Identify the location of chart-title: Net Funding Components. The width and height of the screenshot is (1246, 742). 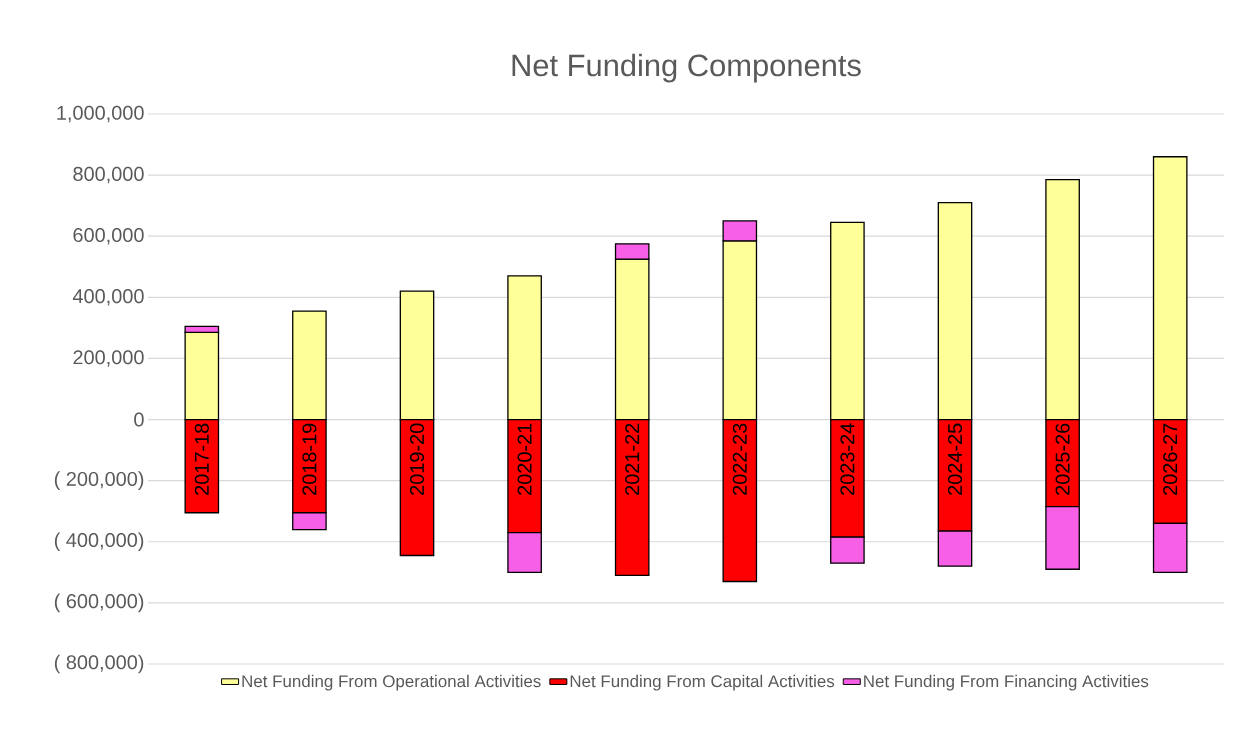
(686, 68).